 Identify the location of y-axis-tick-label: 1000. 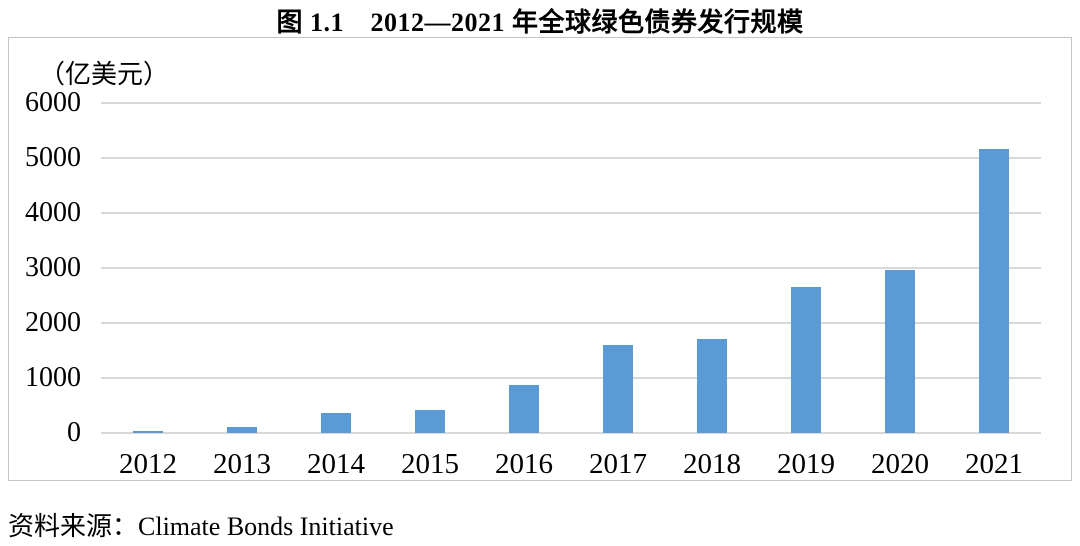
(53, 377).